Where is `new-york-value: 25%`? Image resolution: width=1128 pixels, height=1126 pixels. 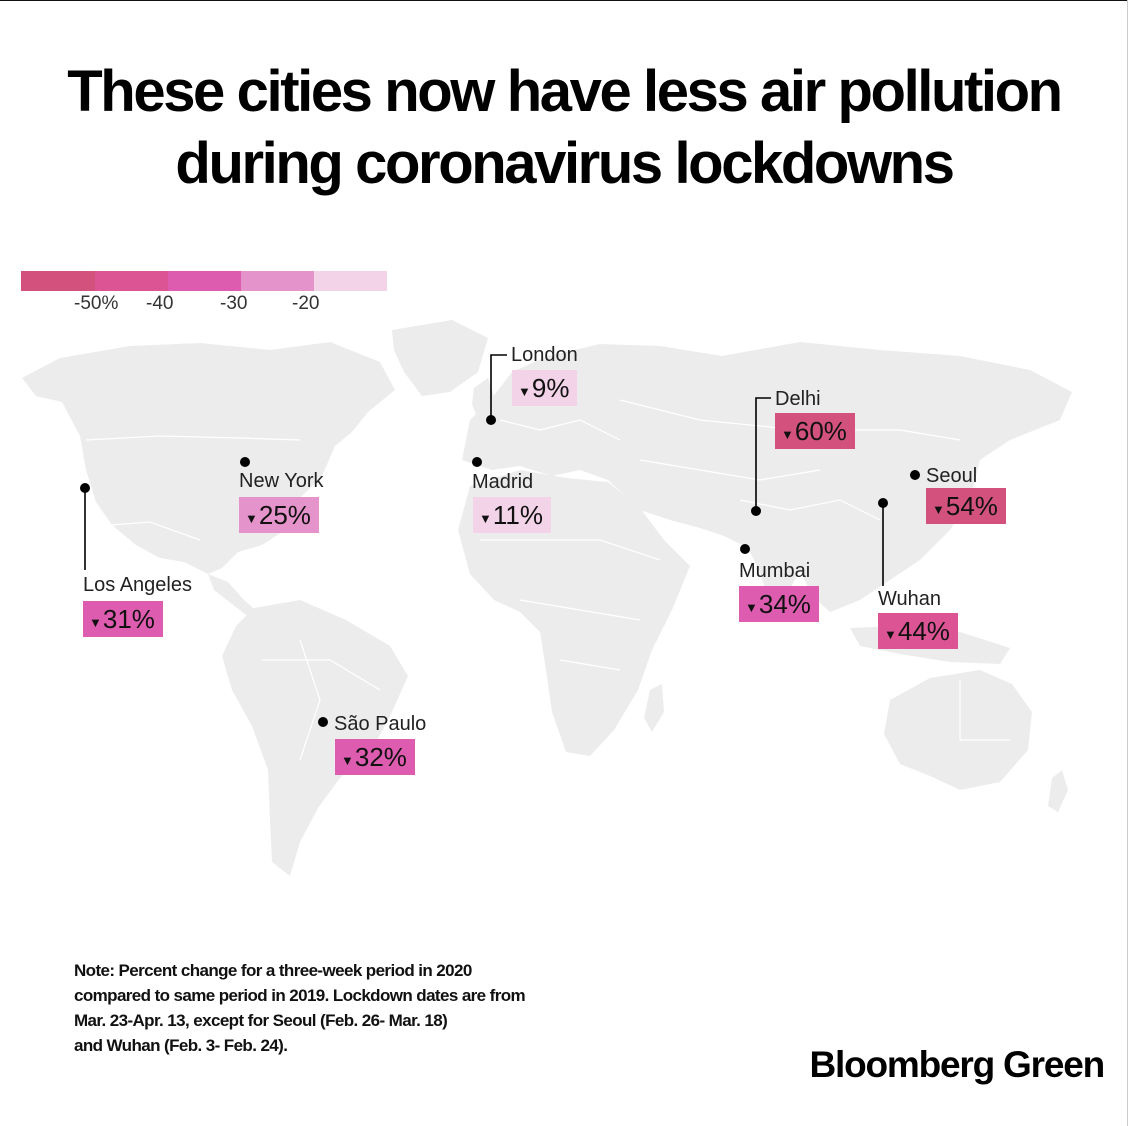 new-york-value: 25% is located at coordinates (284, 515).